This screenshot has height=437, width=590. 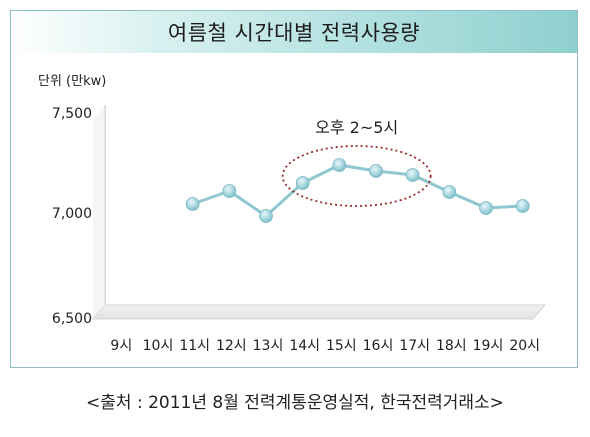 What do you see at coordinates (268, 346) in the screenshot?
I see `x-tick-label: 13시` at bounding box center [268, 346].